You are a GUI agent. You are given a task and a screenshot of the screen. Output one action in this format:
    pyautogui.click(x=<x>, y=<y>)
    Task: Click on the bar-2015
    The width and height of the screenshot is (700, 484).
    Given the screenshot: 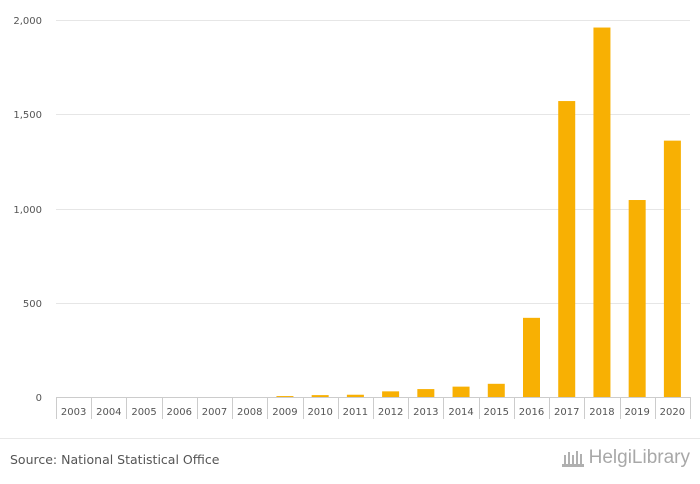 What is the action you would take?
    pyautogui.click(x=496, y=390)
    